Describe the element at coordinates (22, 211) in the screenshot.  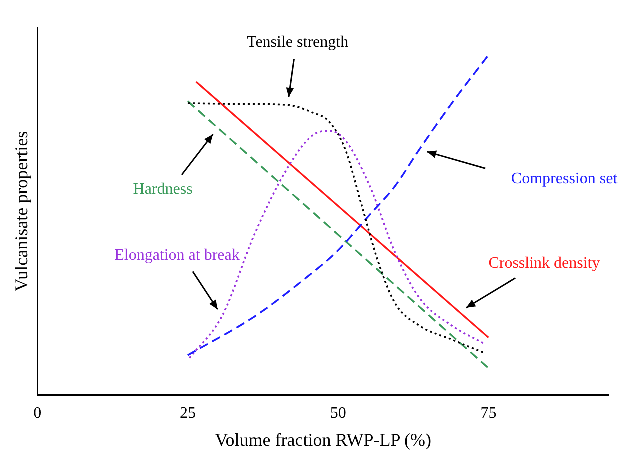
I see `y-axis-title: Vulcanisate properties` at that location.